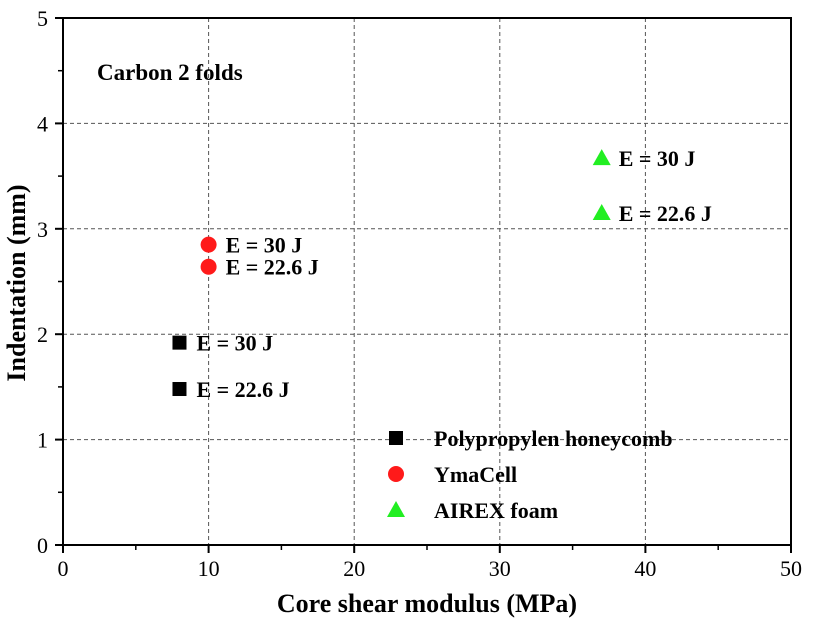 The height and width of the screenshot is (623, 818). I want to click on x-tick-label: 40, so click(645, 568).